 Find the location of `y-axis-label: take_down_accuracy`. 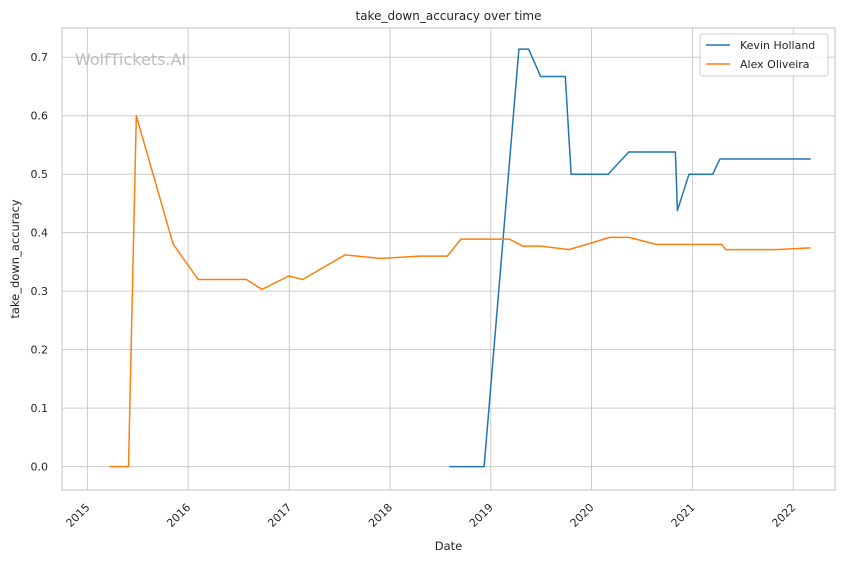

y-axis-label: take_down_accuracy is located at coordinates (15, 258).